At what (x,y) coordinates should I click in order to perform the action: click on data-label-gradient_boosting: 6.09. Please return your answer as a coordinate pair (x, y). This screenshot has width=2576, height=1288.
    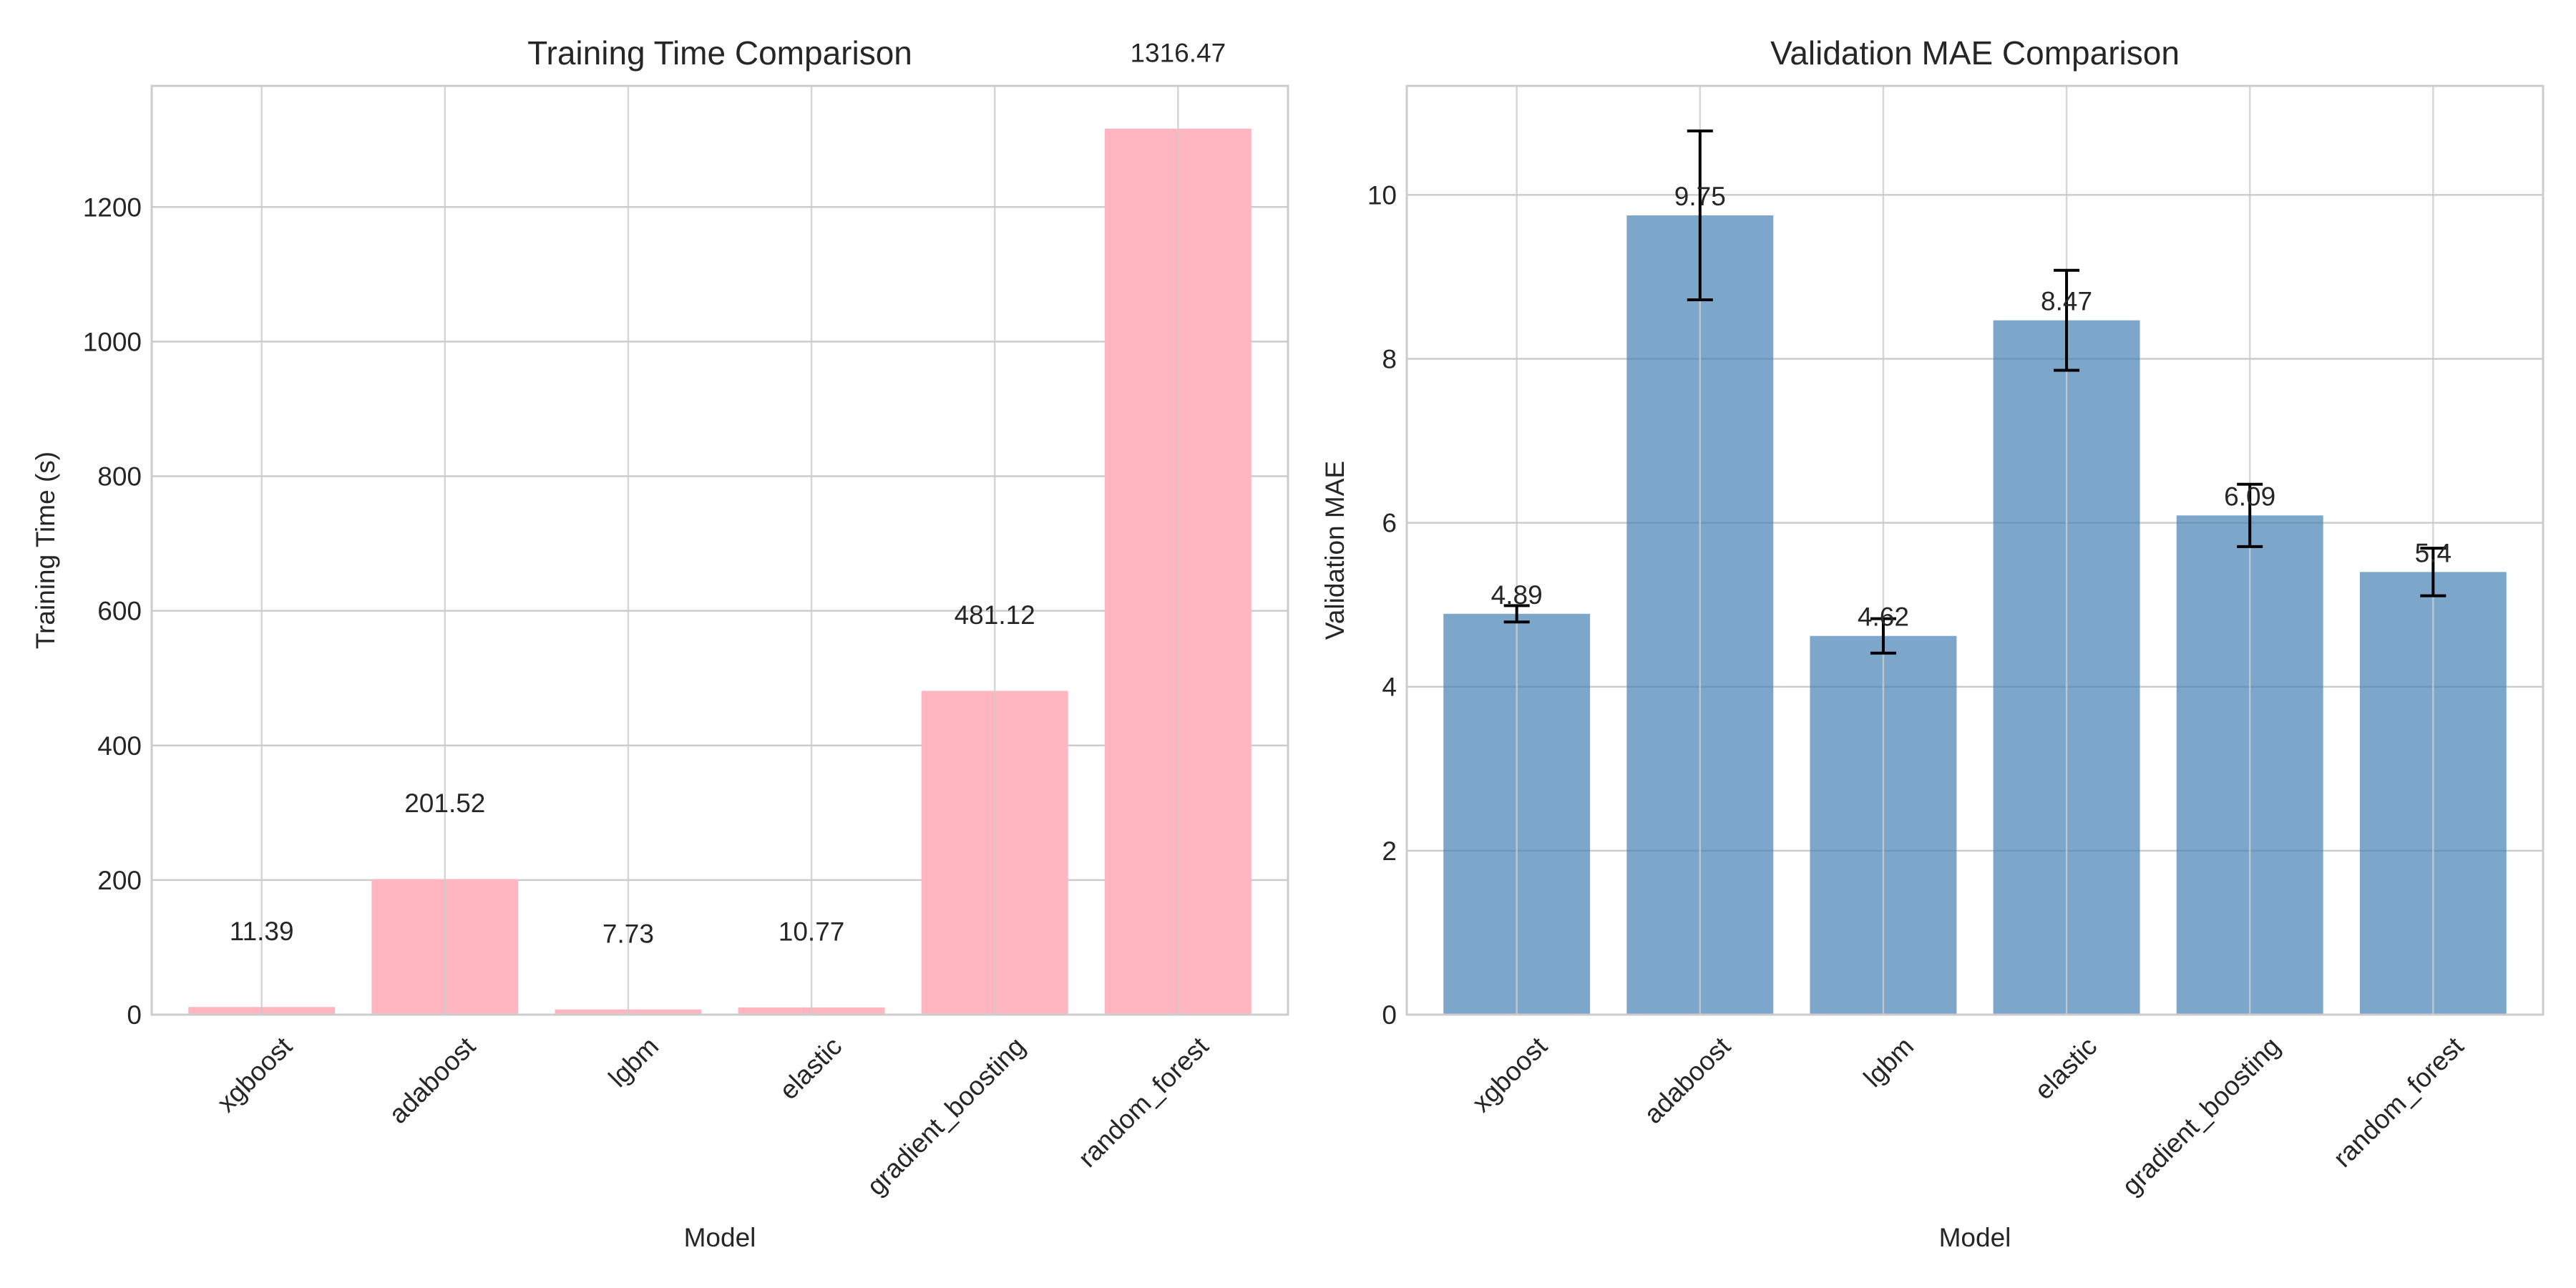
    Looking at the image, I should click on (2249, 496).